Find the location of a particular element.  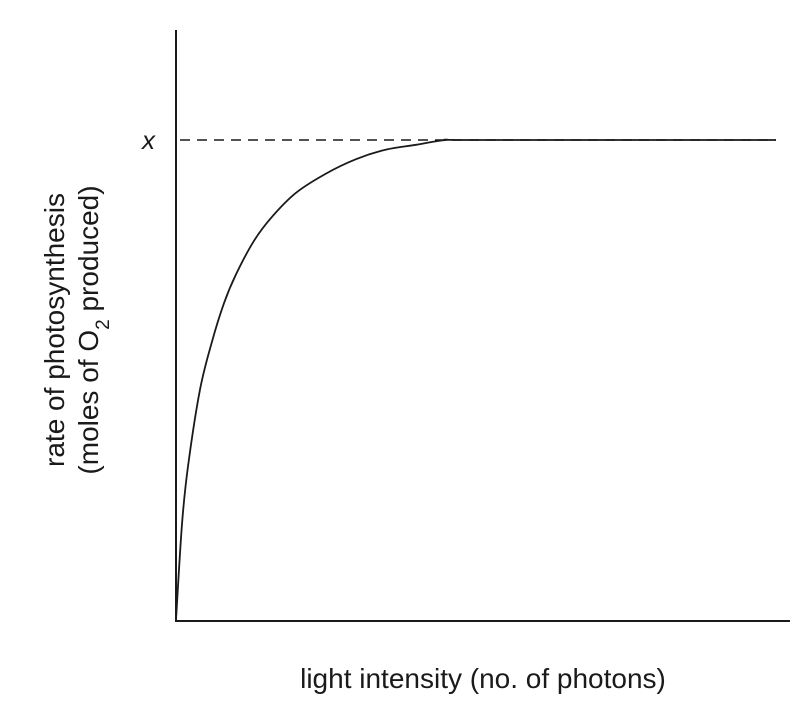

y-axis-title-line2-end: produced) is located at coordinates (88, 252).